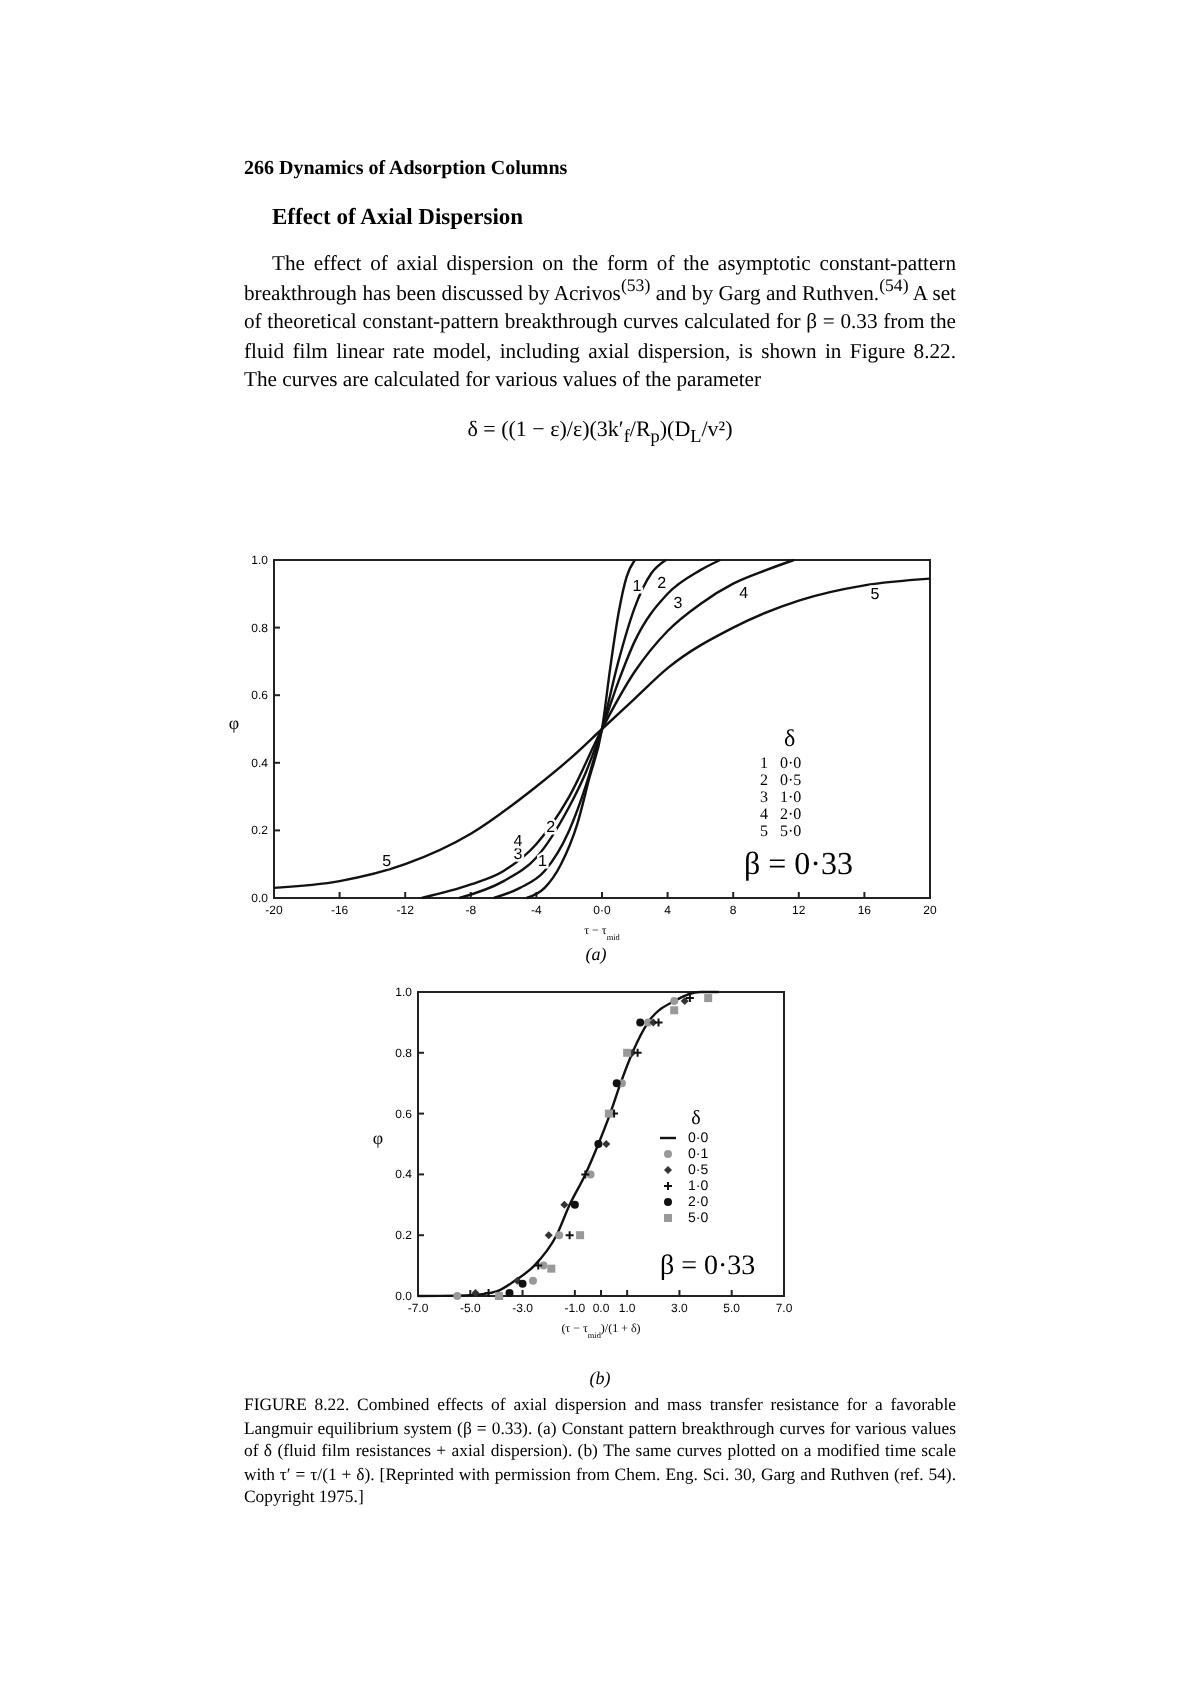 This screenshot has height=1684, width=1190. What do you see at coordinates (781, 814) in the screenshot?
I see `annotation: 4 2·0` at bounding box center [781, 814].